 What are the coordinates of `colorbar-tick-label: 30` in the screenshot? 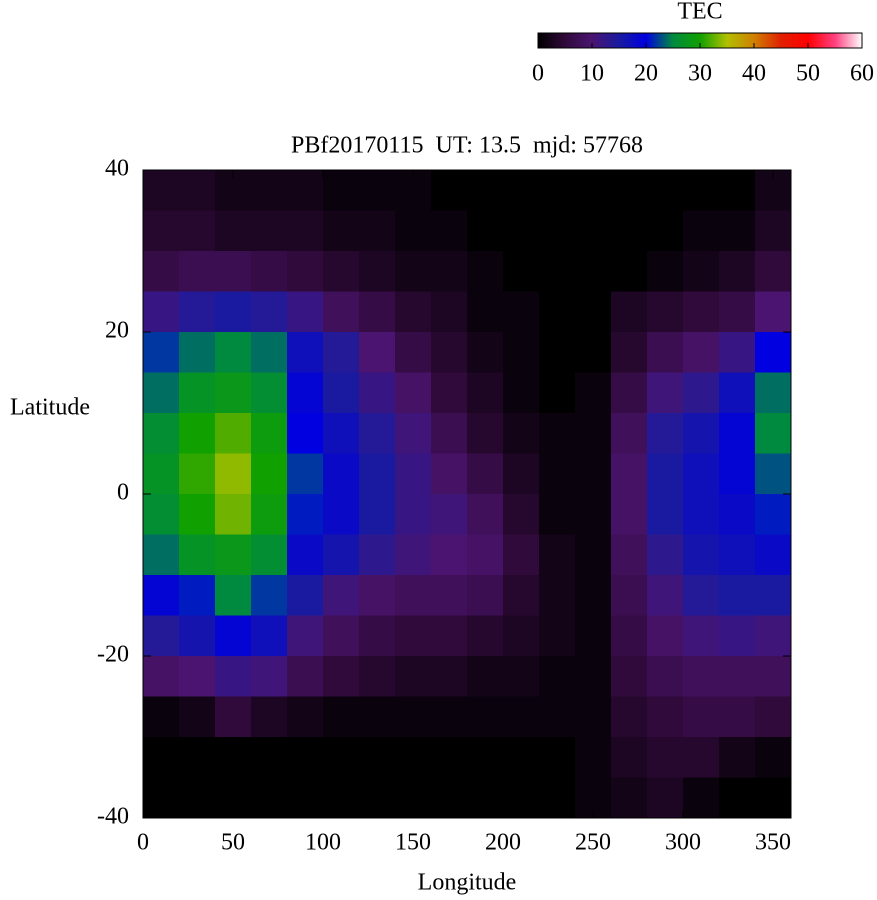 It's located at (700, 74).